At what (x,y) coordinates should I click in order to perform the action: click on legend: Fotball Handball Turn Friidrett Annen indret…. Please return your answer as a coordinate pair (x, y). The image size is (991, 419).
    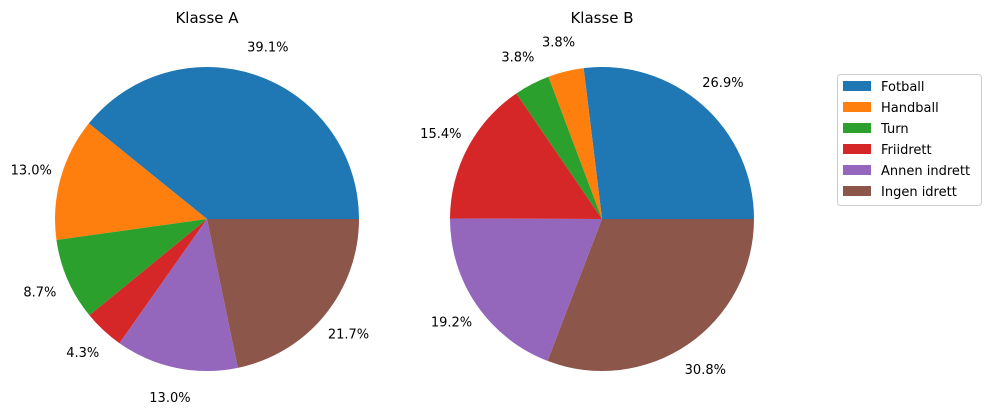
    Looking at the image, I should click on (909, 140).